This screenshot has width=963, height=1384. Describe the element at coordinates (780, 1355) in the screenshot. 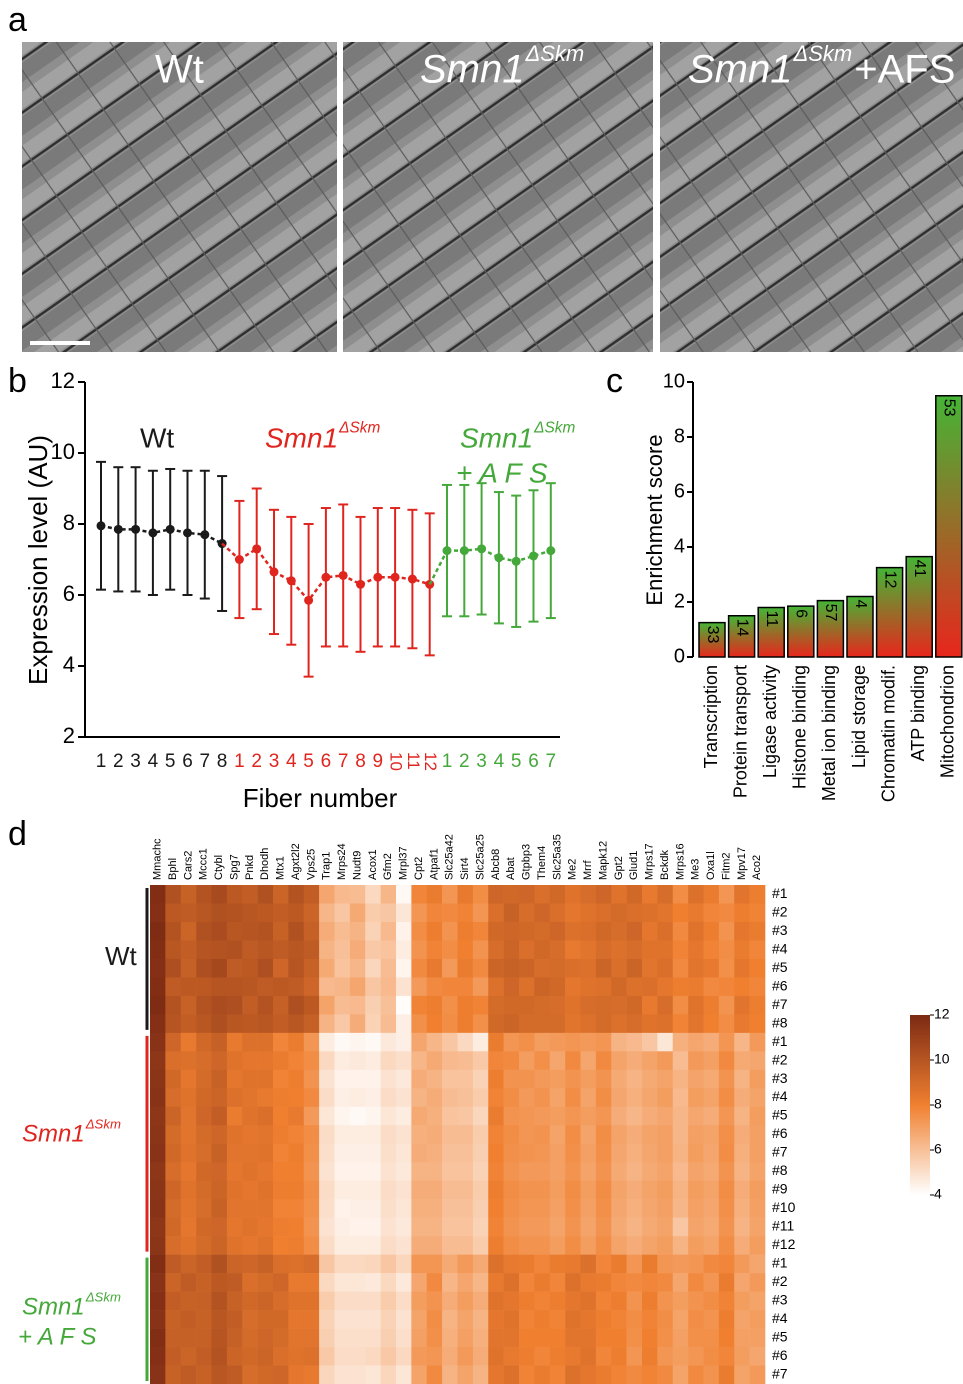

I see `row-label: #6` at that location.